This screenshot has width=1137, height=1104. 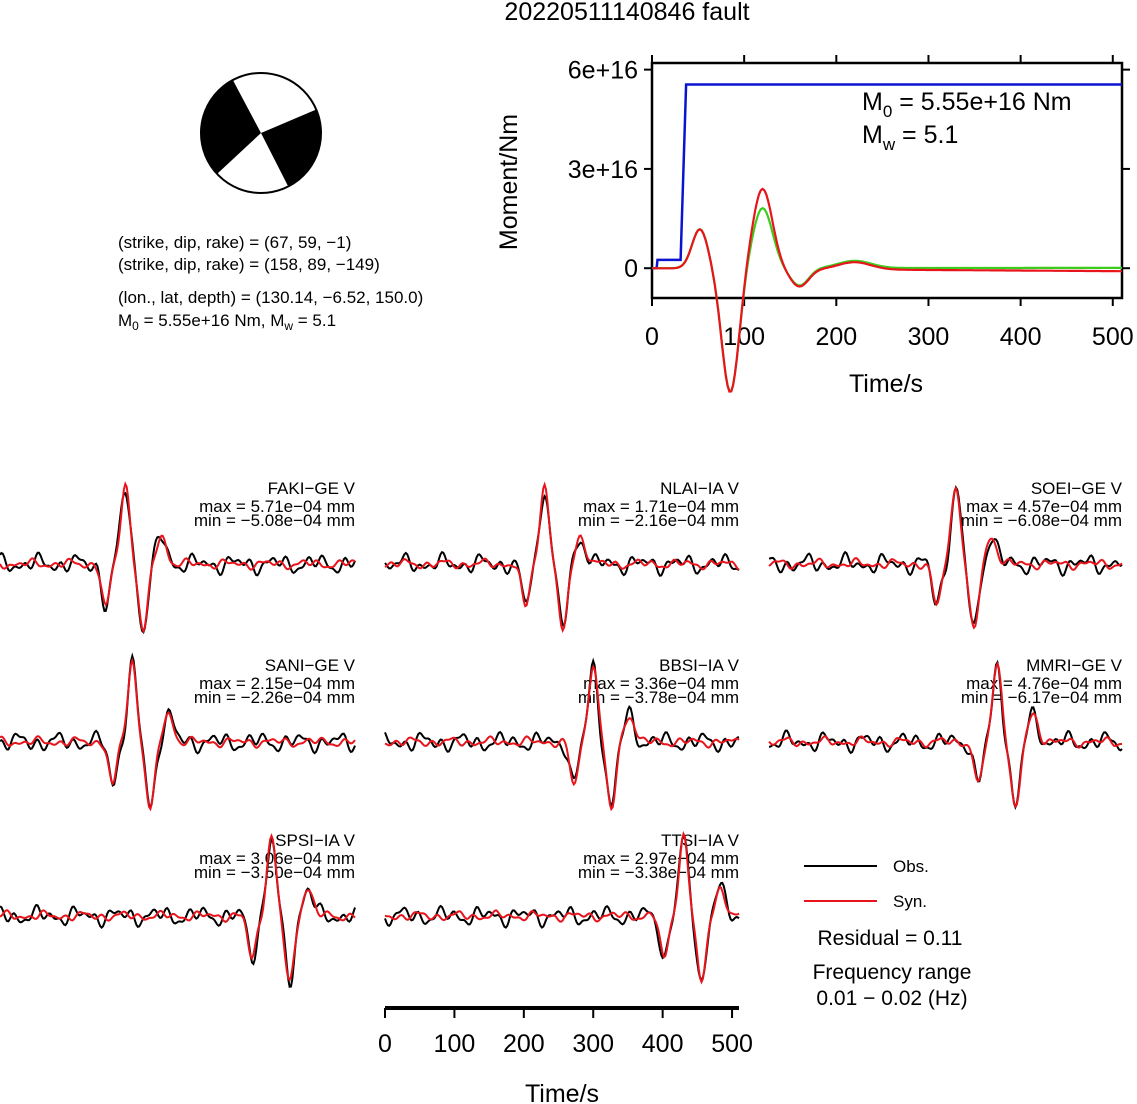 I want to click on waveform-xtick-label: 200, so click(x=524, y=1044).